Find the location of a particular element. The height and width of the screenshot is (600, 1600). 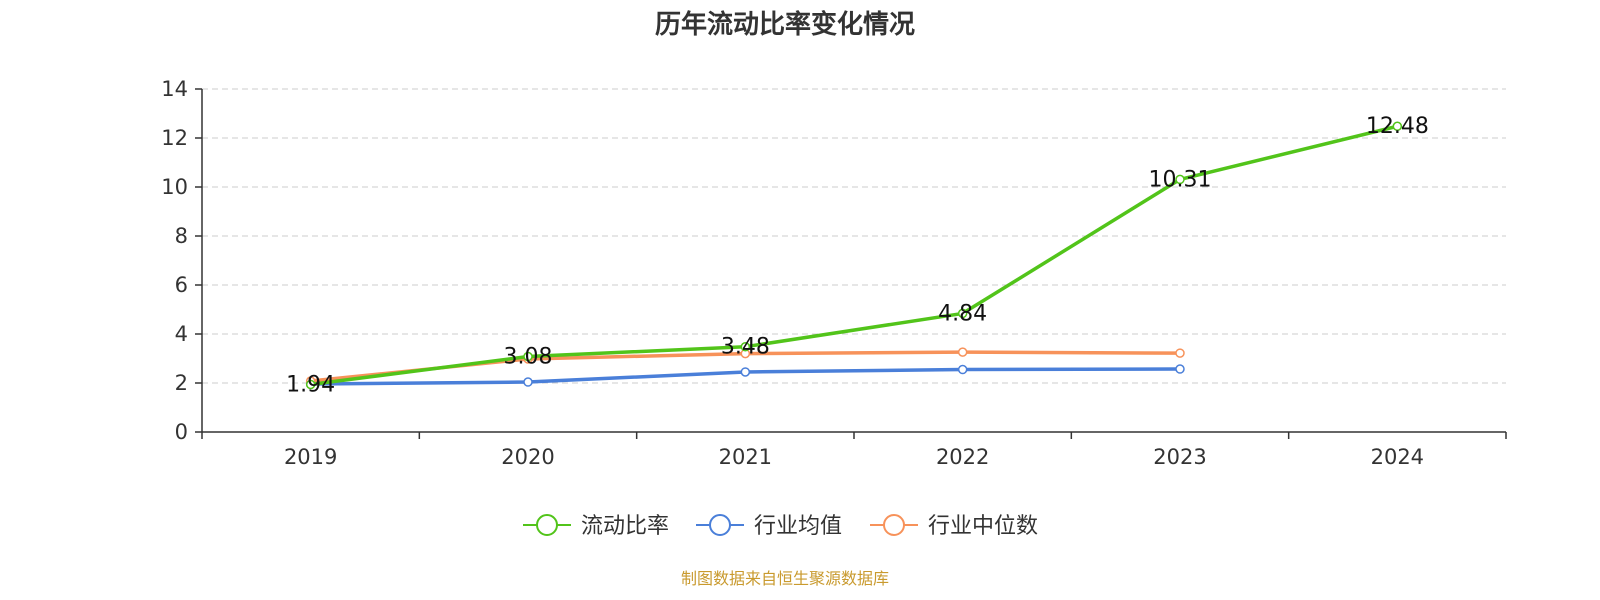

y-tick-label: 14 is located at coordinates (174, 89).